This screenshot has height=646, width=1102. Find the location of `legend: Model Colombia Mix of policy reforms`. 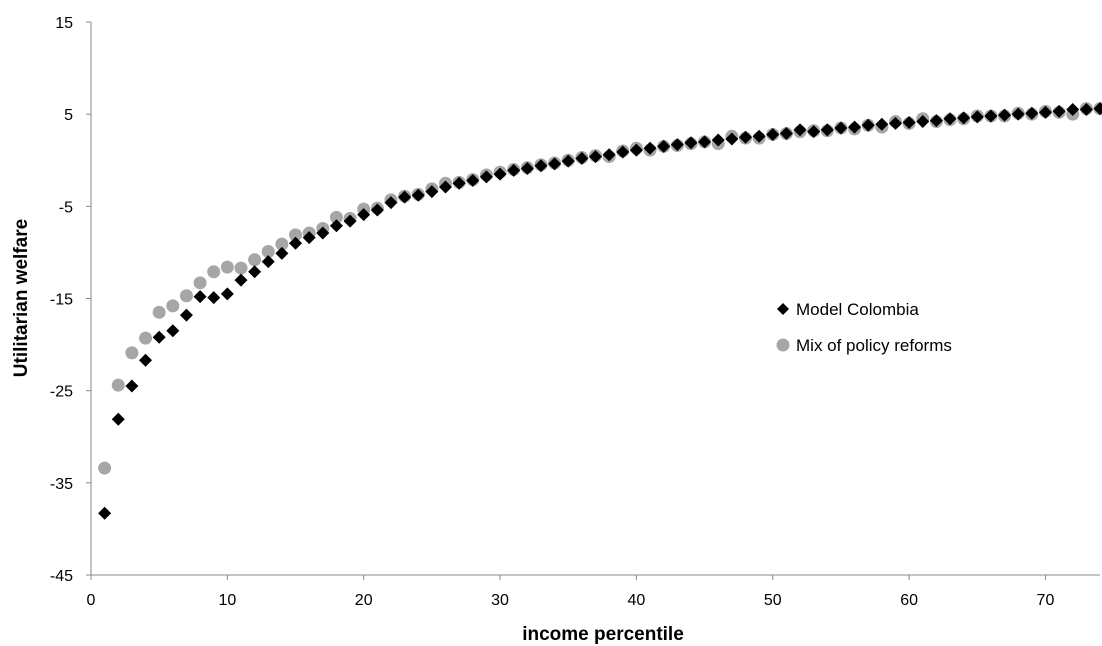

legend: Model Colombia Mix of policy reforms is located at coordinates (864, 327).